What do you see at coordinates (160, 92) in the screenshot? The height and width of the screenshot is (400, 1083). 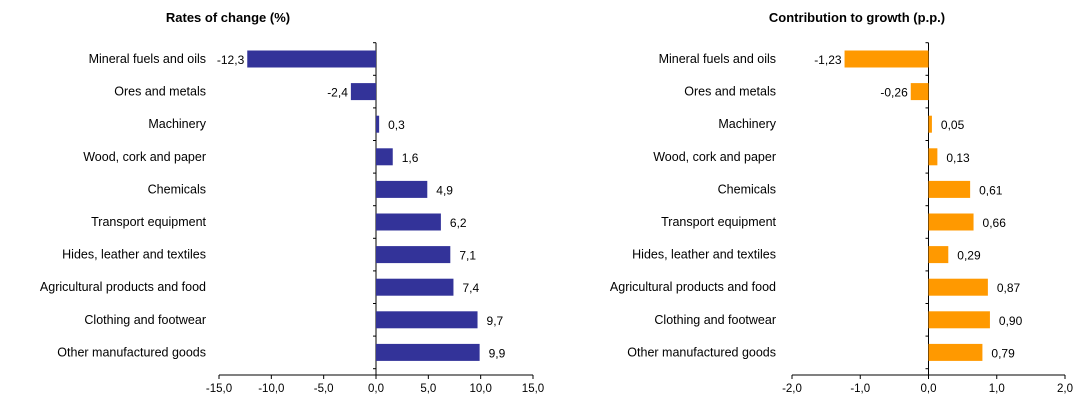 I see `left-category-label: Ores and metals` at bounding box center [160, 92].